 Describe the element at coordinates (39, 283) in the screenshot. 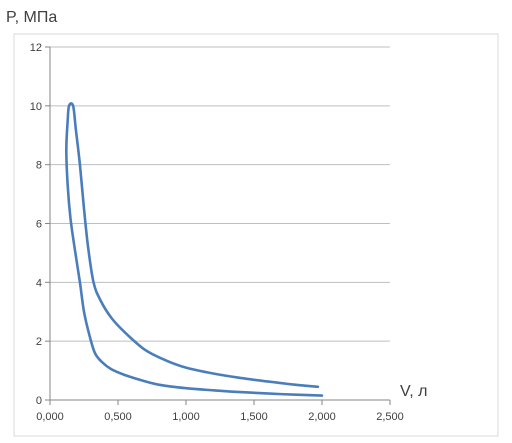

I see `y-tick-label: 4` at that location.